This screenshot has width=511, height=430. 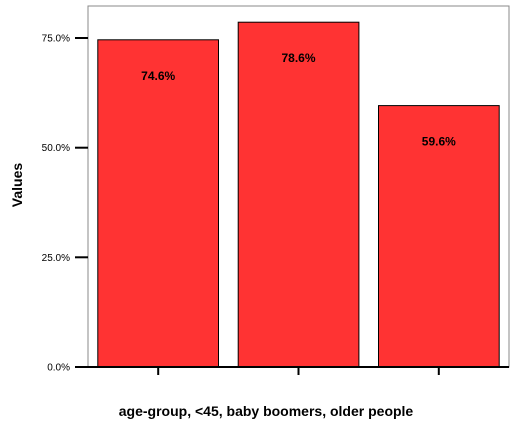 I want to click on data-label-1: 74.6%, so click(x=158, y=76).